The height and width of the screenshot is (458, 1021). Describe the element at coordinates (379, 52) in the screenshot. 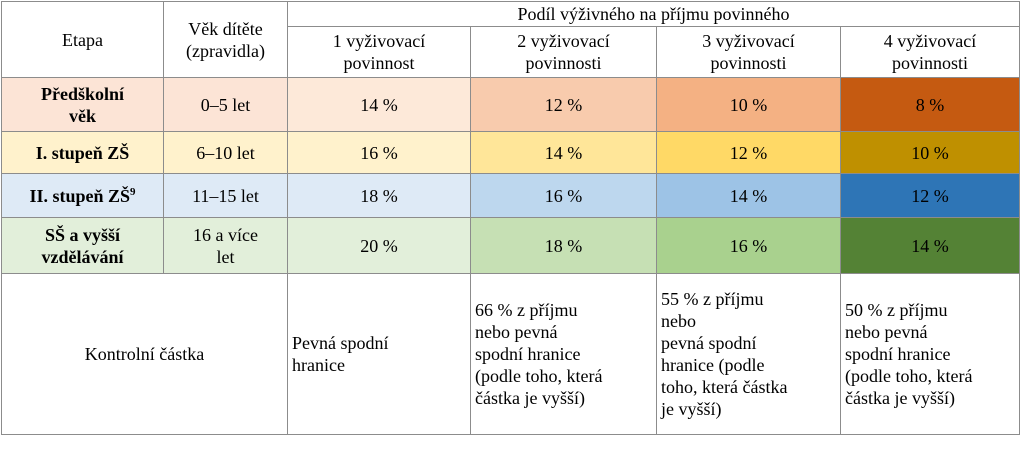

I see `header-col-1: 1 vyživovací povinnost` at that location.